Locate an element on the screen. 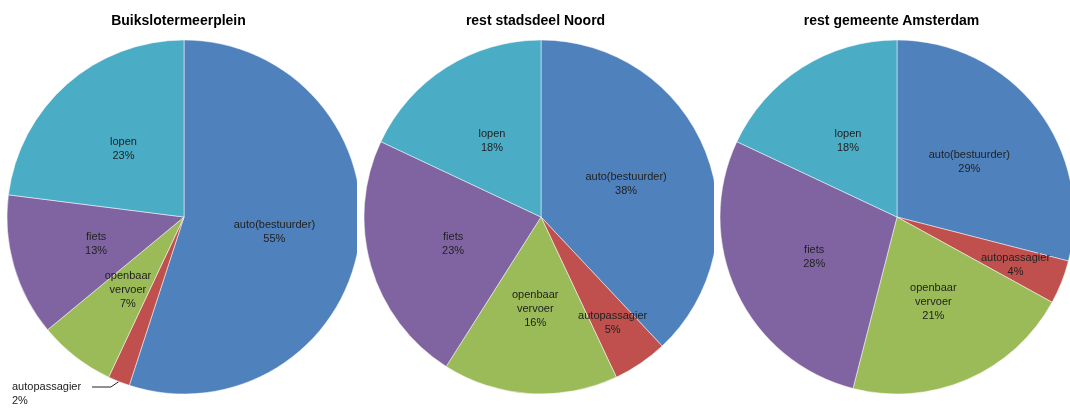 The width and height of the screenshot is (1070, 408). data-label: 21% is located at coordinates (933, 314).